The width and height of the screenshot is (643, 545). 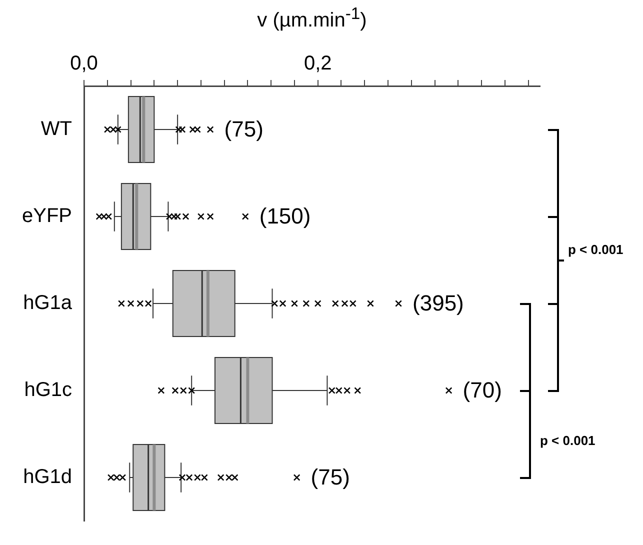 I want to click on x-axis-title: v (µm.min$^{-1}$), so click(x=312, y=18).